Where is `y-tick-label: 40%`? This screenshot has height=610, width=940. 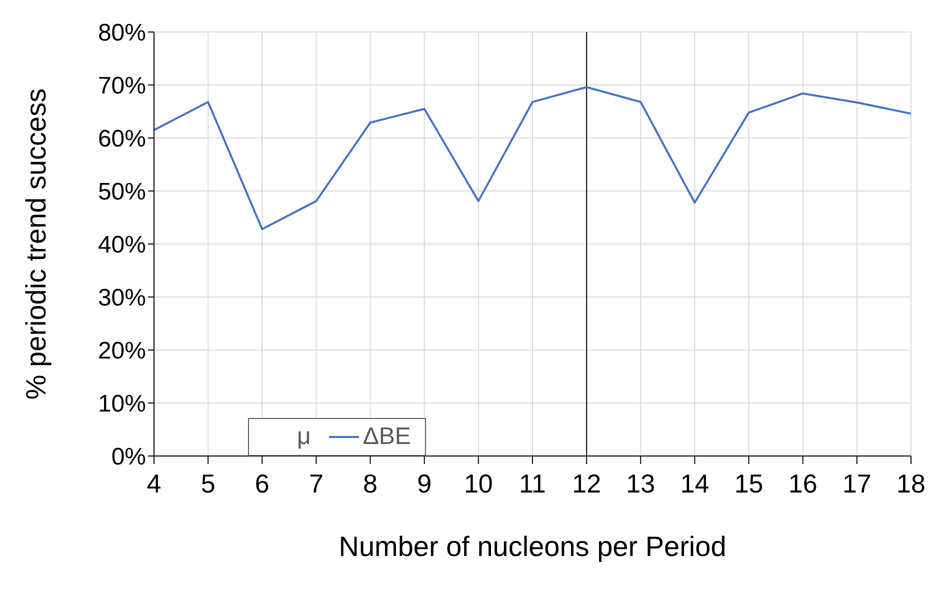
y-tick-label: 40% is located at coordinates (122, 245).